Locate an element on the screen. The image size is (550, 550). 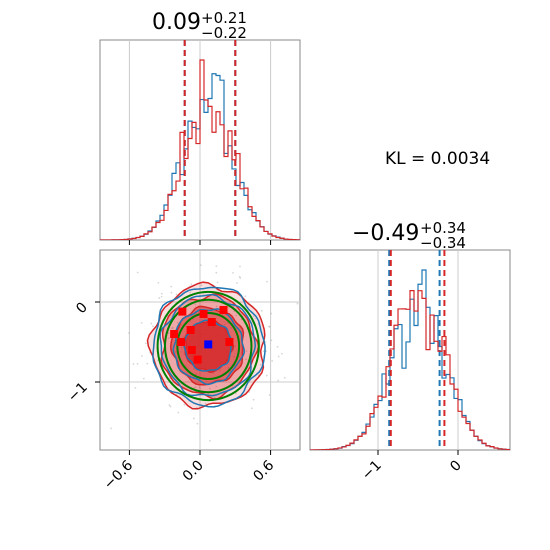
kl-annotation: KL = 0.0034 is located at coordinates (437, 159).